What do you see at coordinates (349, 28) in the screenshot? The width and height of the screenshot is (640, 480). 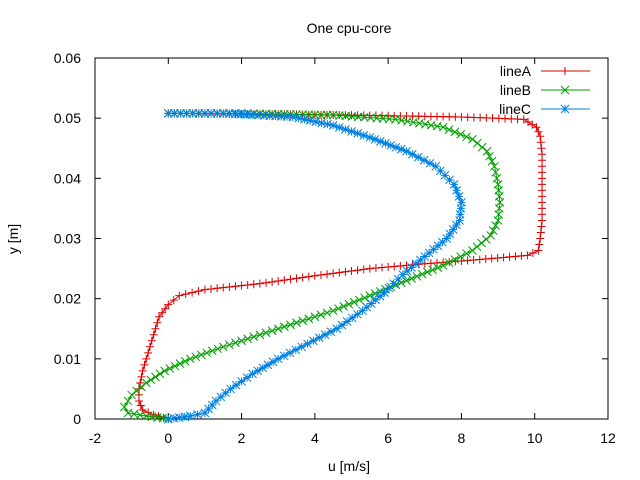 I see `chart-title: One cpu-core` at bounding box center [349, 28].